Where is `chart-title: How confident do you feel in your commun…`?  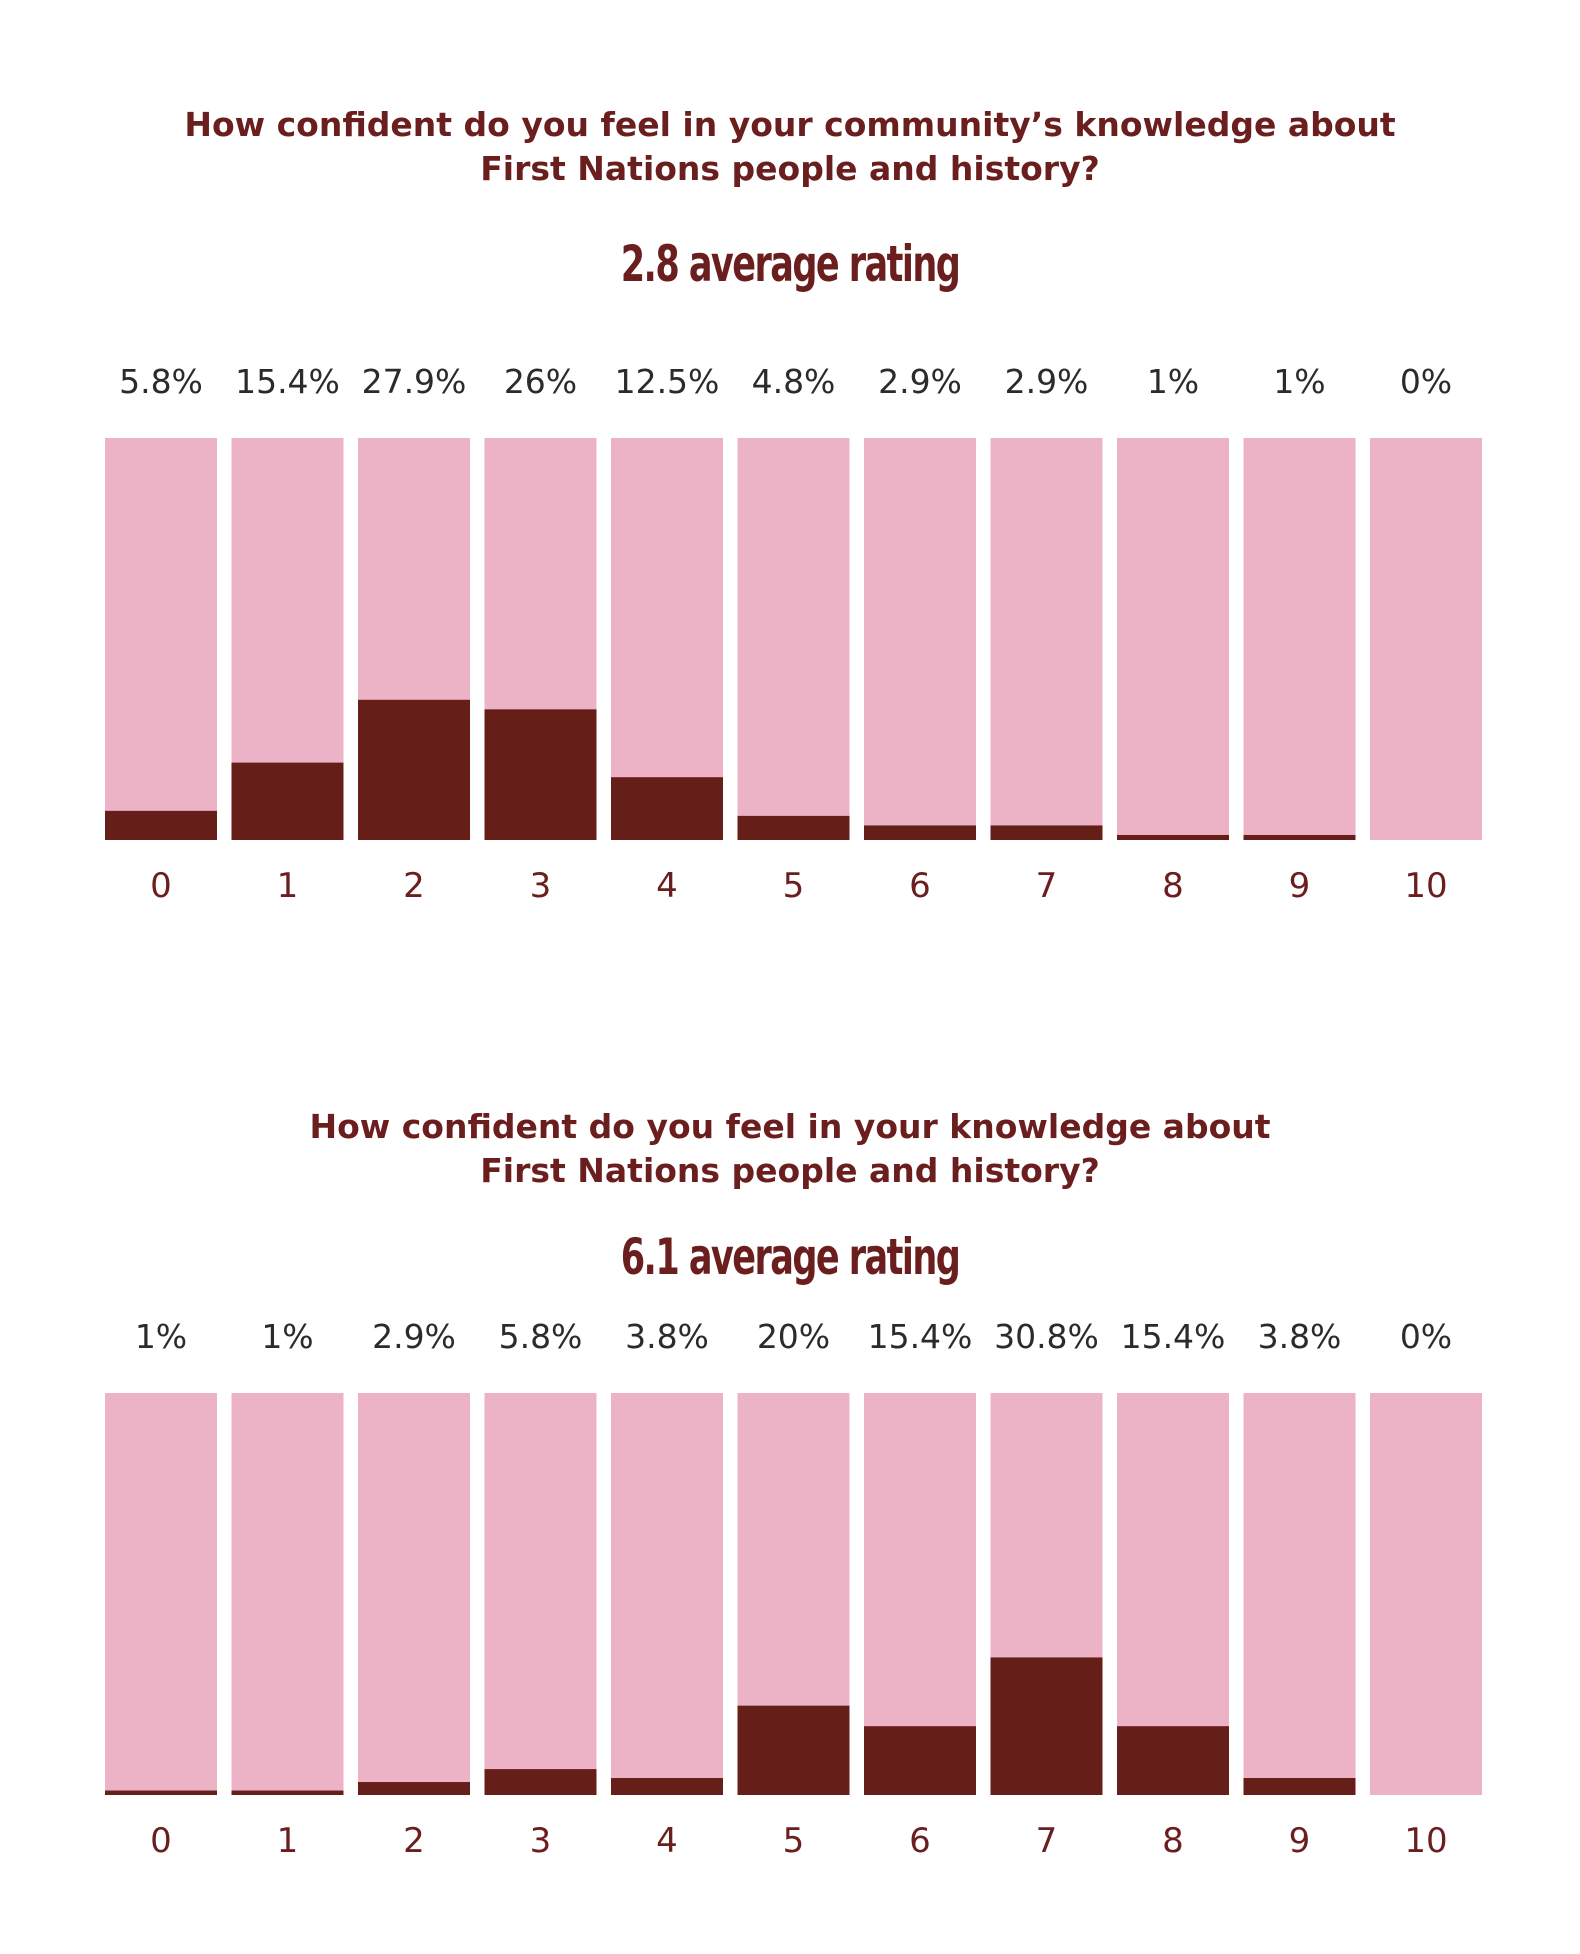 chart-title: How confident do you feel in your commun… is located at coordinates (790, 146).